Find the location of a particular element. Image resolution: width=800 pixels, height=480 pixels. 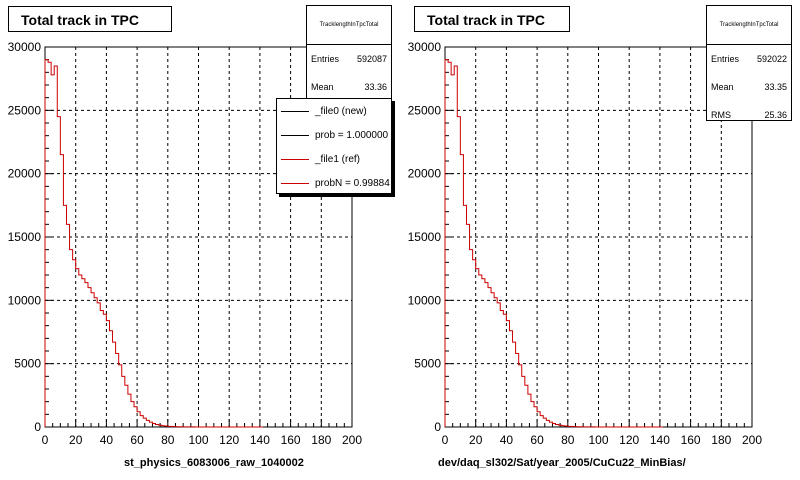

left-stats-entries-label: Entries is located at coordinates (325, 59).